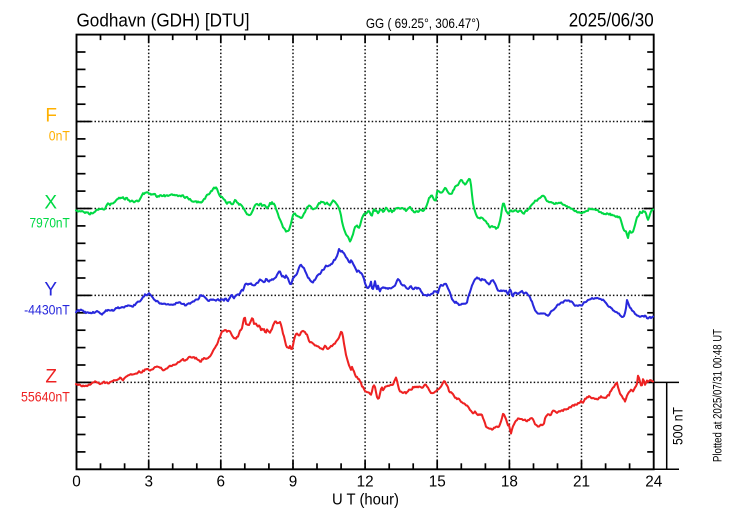  What do you see at coordinates (365, 482) in the screenshot?
I see `svg-text: 12` at bounding box center [365, 482].